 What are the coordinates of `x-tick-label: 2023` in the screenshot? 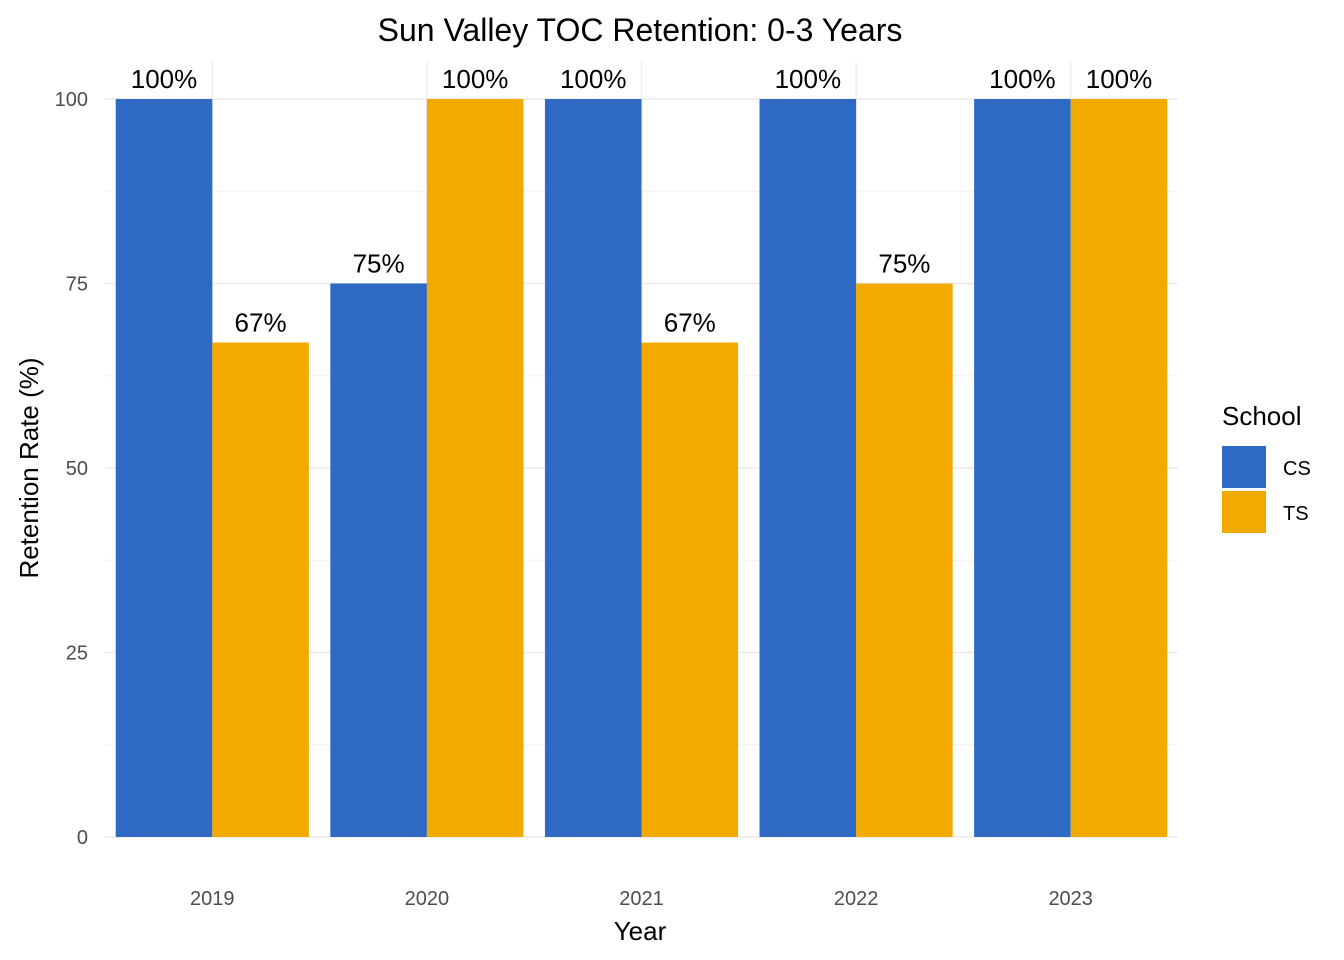 It's located at (1070, 899).